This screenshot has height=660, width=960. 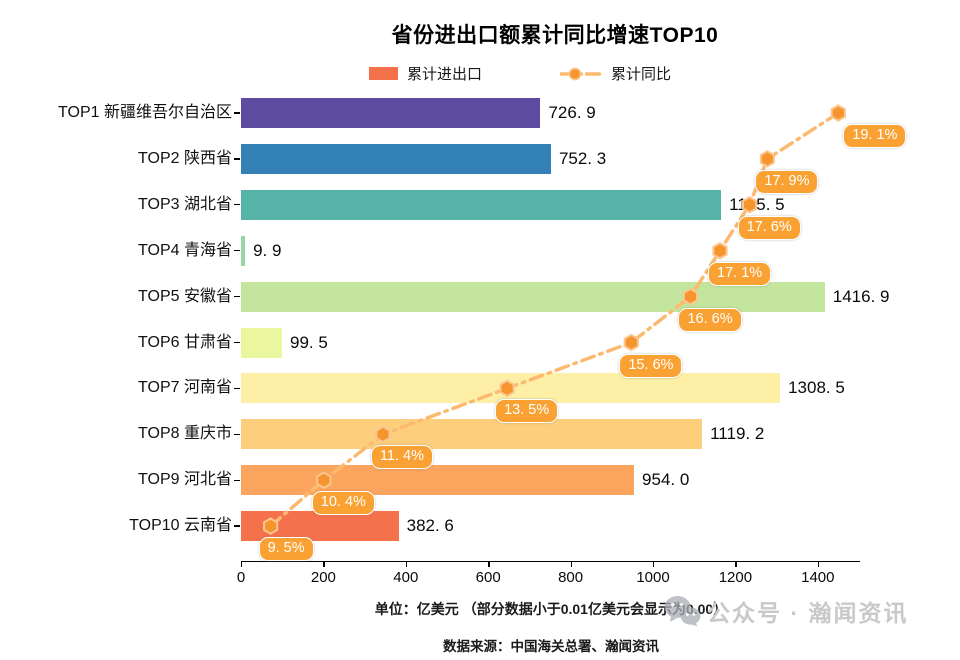 I want to click on source-note: 数据来源：中国海关总署、瀚闻资讯, so click(x=551, y=646).